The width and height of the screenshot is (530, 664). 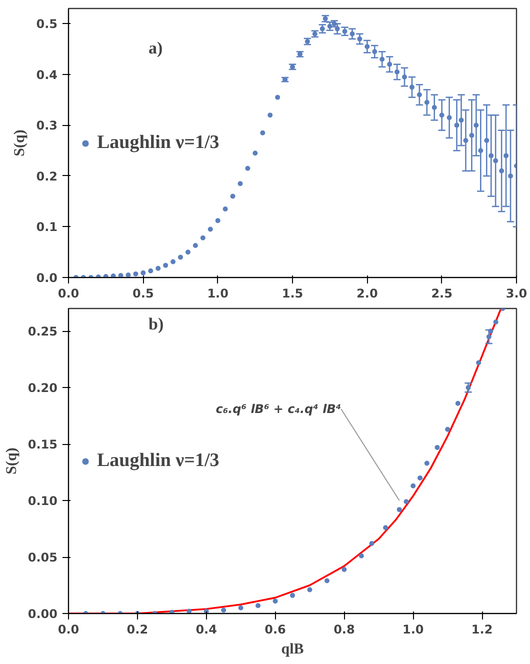 What do you see at coordinates (137, 629) in the screenshot?
I see `x-tick-label: 0.2` at bounding box center [137, 629].